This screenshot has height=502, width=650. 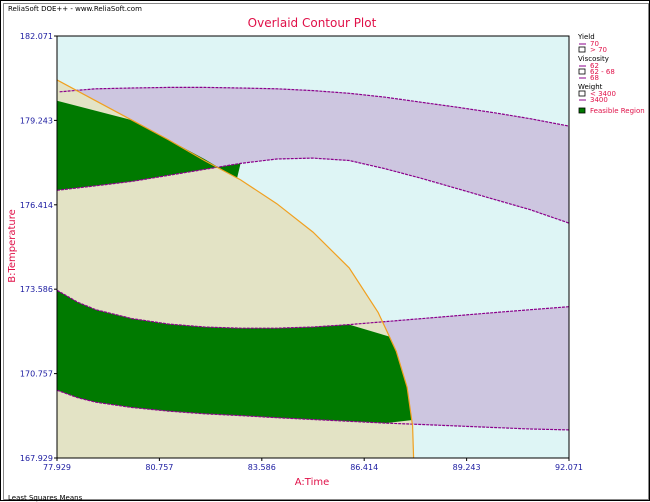 What do you see at coordinates (12, 246) in the screenshot?
I see `y-axis-label: B:Temperature` at bounding box center [12, 246].